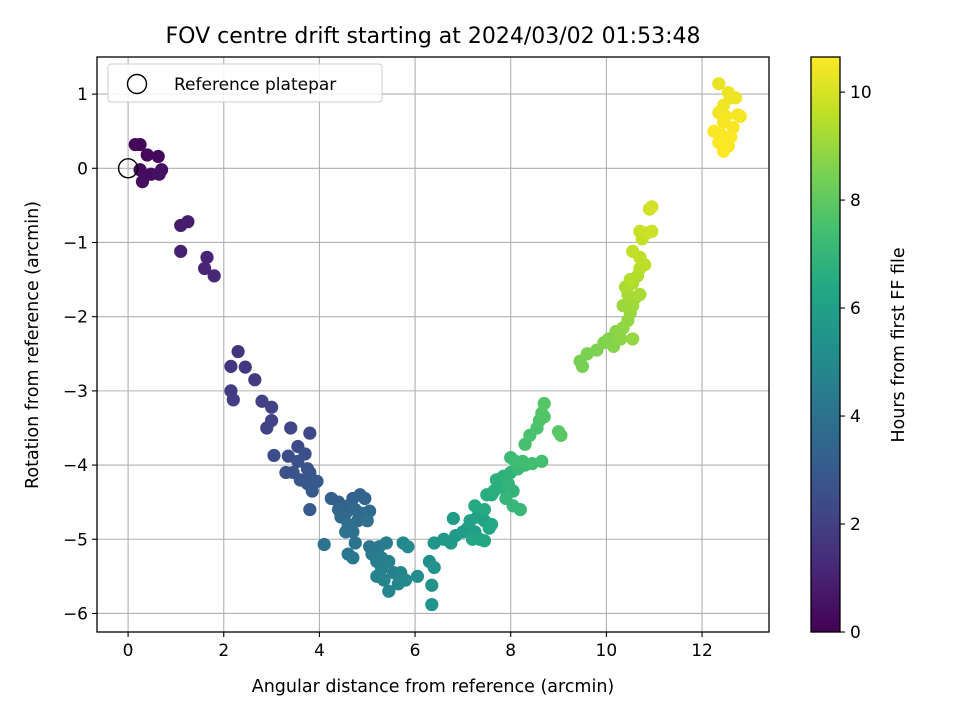 Image resolution: width=960 pixels, height=720 pixels. What do you see at coordinates (255, 85) in the screenshot?
I see `legend-label: Reference platepar` at bounding box center [255, 85].